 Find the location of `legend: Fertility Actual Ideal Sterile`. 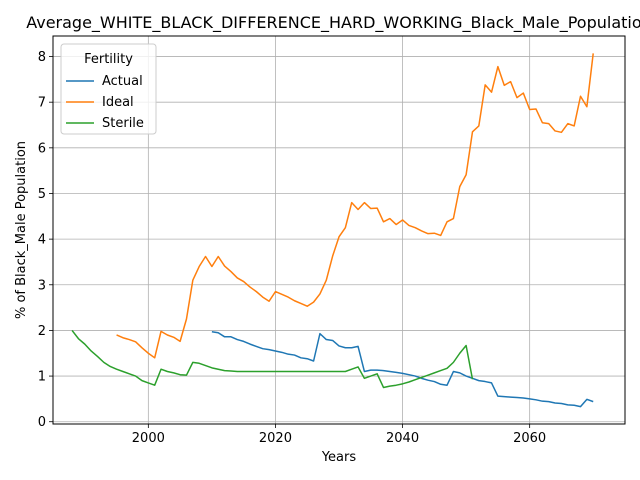

legend: Fertility Actual Ideal Sterile is located at coordinates (108, 89).